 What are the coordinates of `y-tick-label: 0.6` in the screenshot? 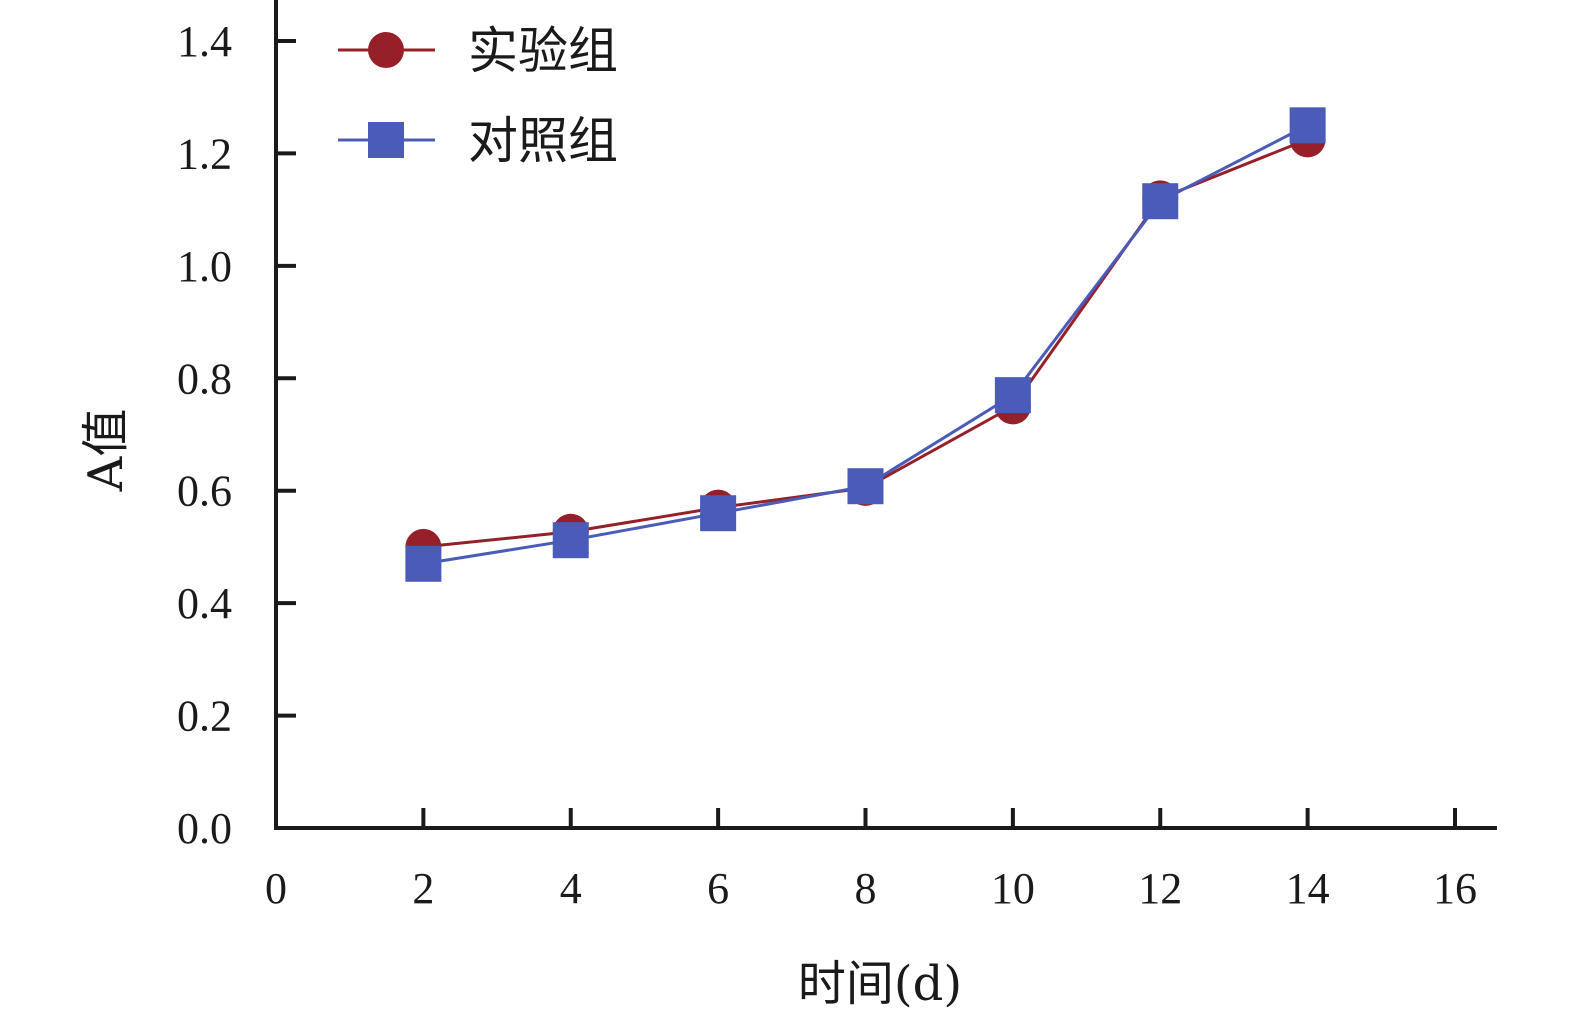 It's located at (204, 491).